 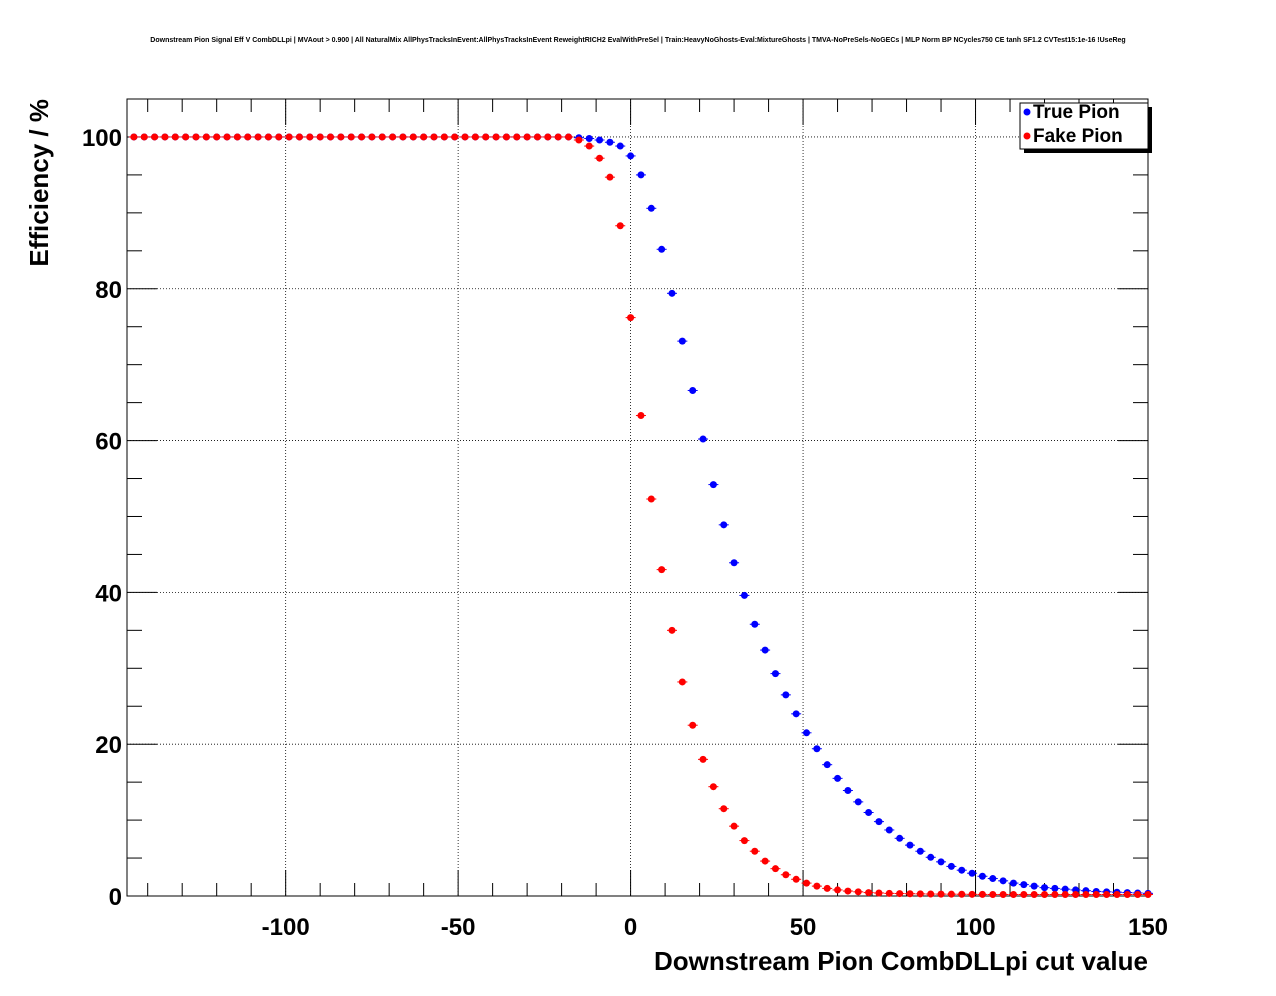 I want to click on x-tick-label: 0, so click(x=630, y=927).